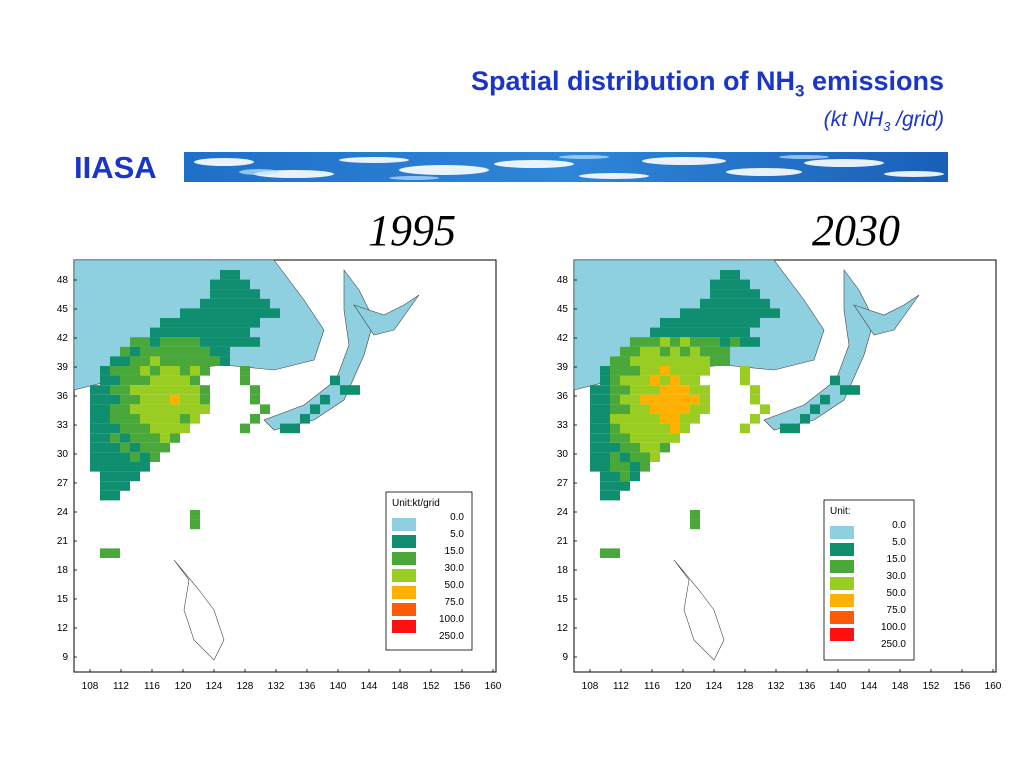 The image size is (1024, 768). What do you see at coordinates (65, 657) in the screenshot?
I see `y-tick-label: 9` at bounding box center [65, 657].